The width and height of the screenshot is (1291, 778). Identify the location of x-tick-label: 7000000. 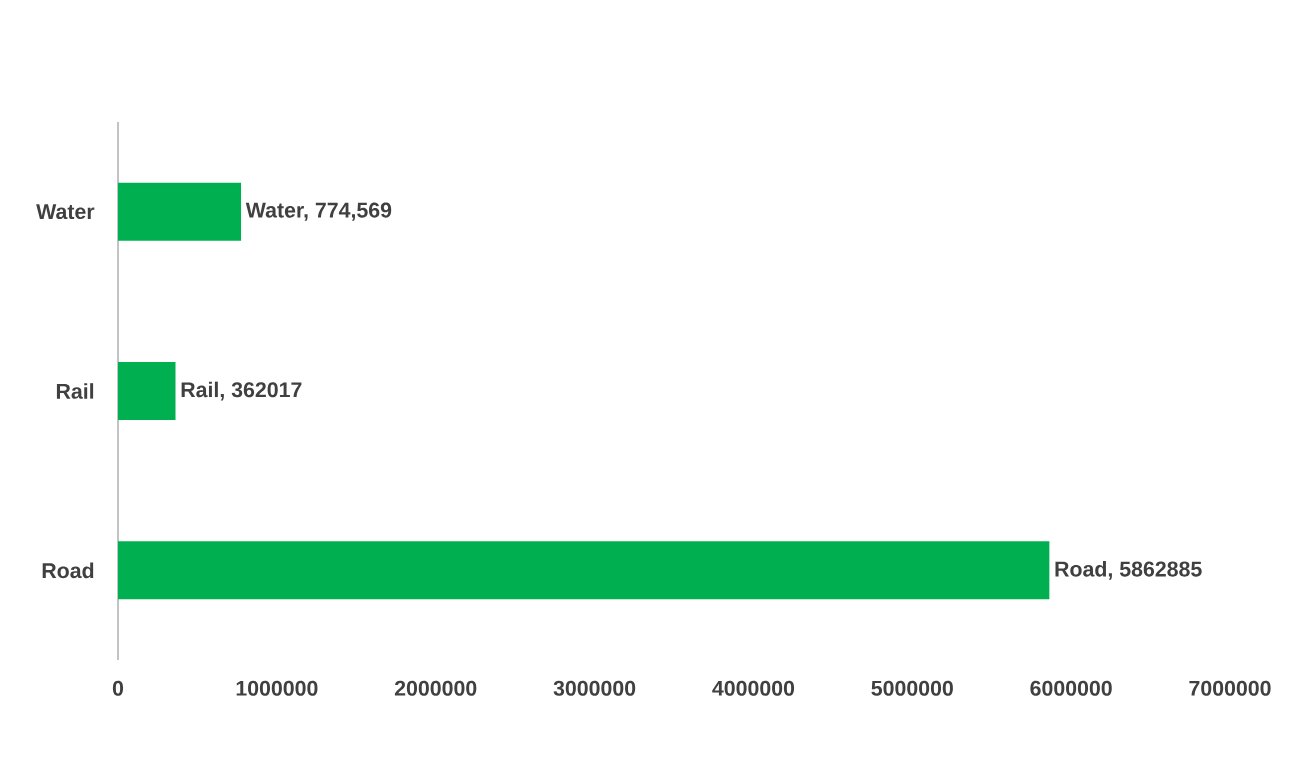
(1230, 688).